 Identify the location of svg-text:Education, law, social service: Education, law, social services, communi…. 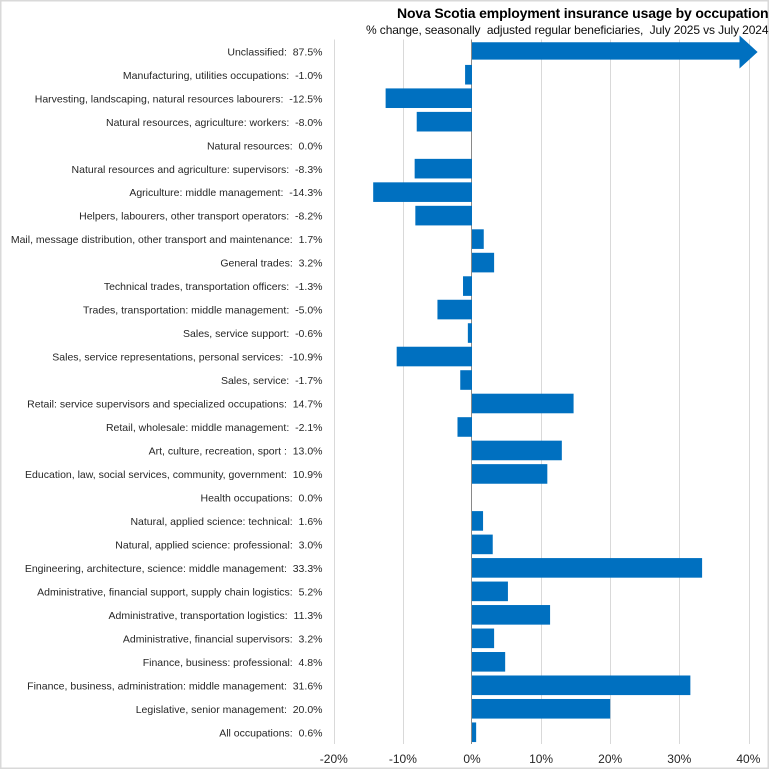
(173, 475).